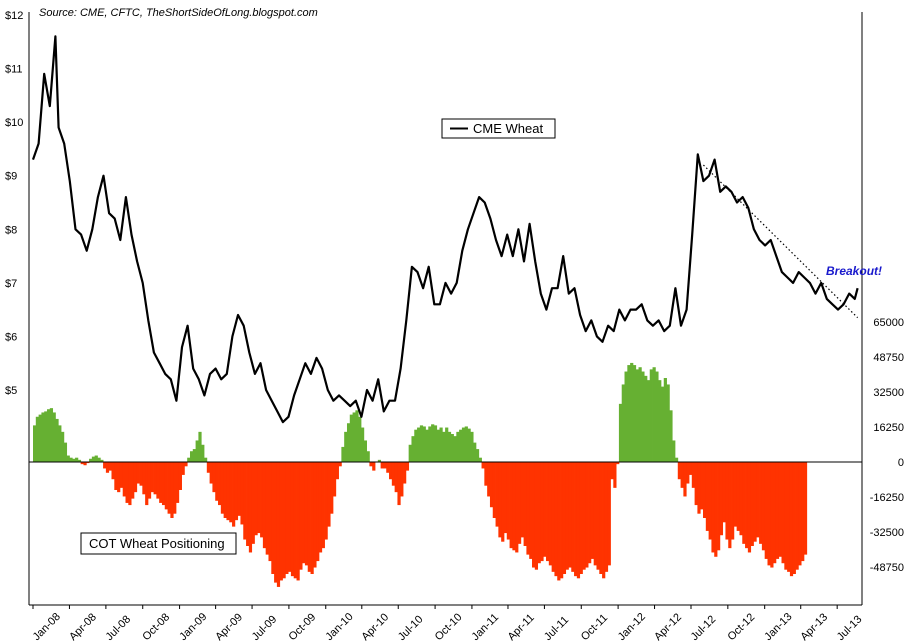 This screenshot has height=643, width=908. What do you see at coordinates (375, 627) in the screenshot?
I see `x-tick-label: Apr-10` at bounding box center [375, 627].